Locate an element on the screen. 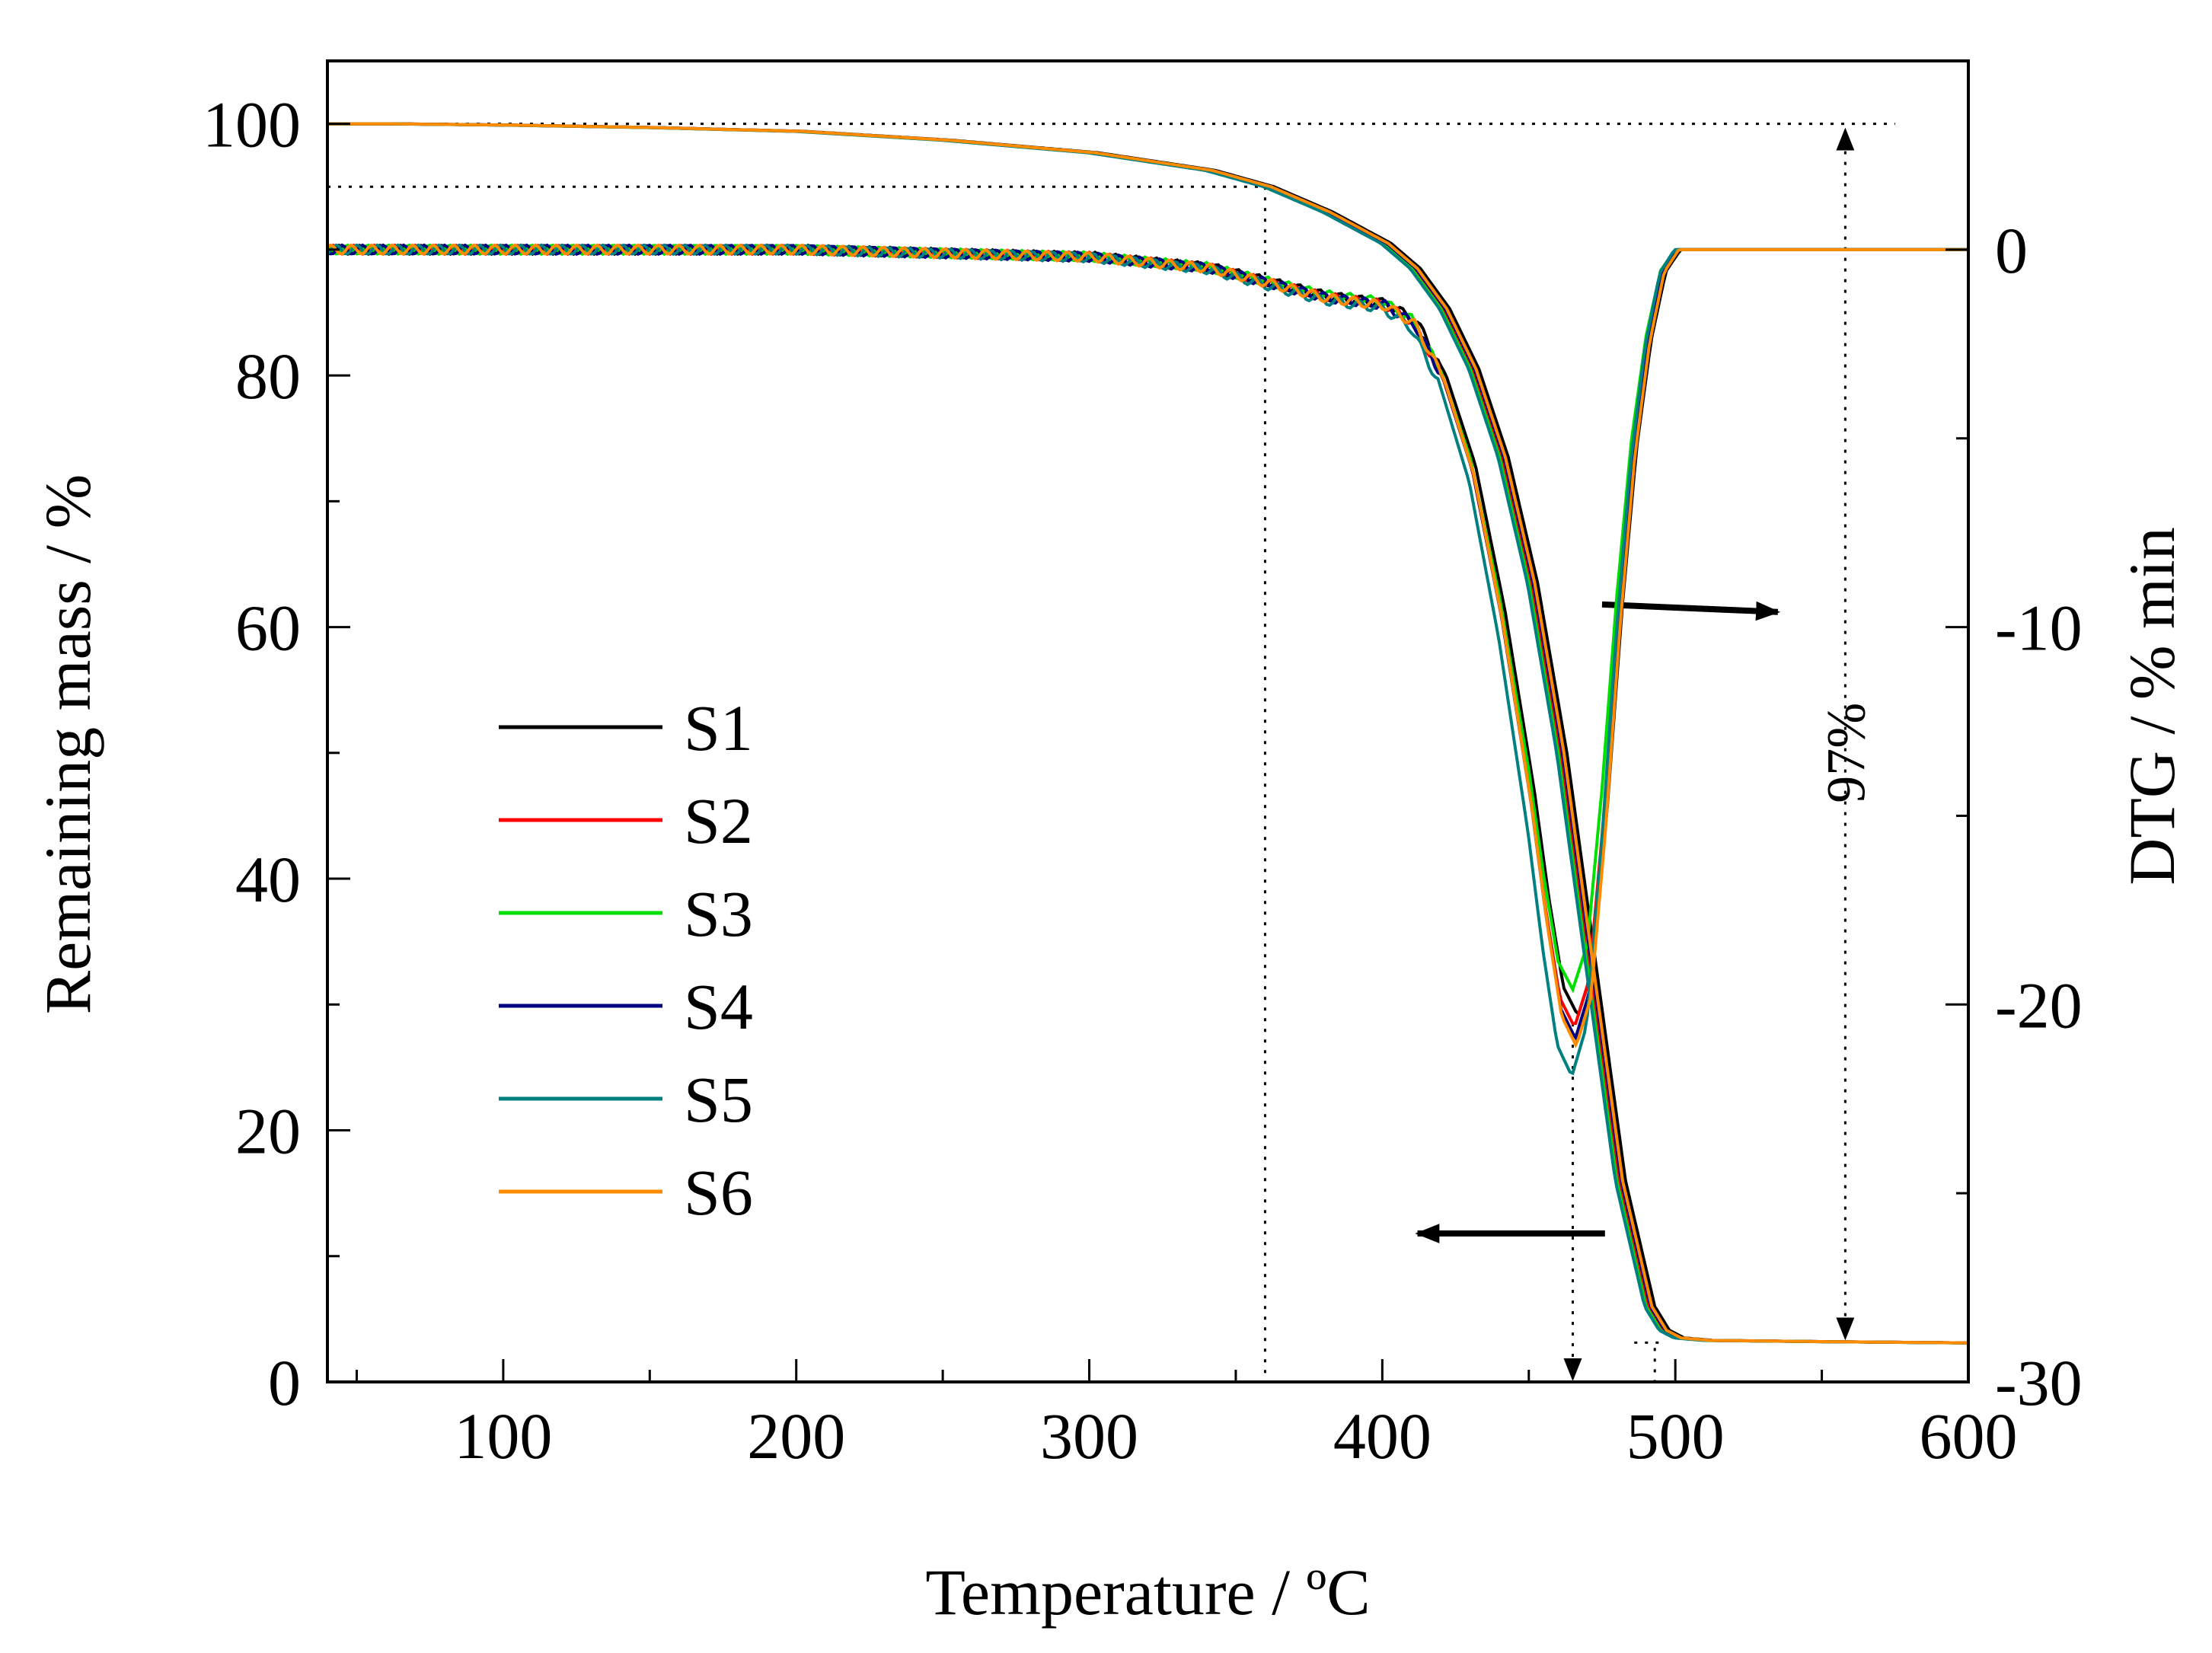  legend-label-s4: S4 is located at coordinates (718, 1006).